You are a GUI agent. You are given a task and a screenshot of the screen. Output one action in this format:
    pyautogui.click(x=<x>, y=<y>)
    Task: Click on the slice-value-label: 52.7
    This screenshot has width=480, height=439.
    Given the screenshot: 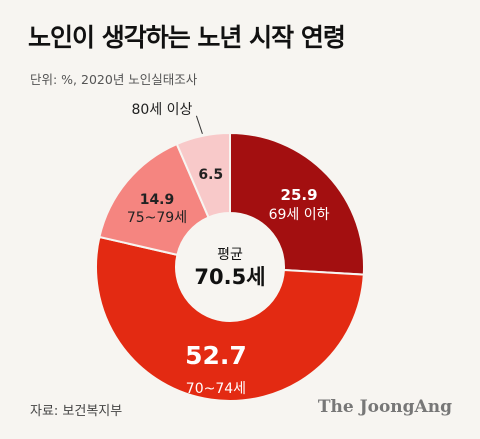 What is the action you would take?
    pyautogui.click(x=216, y=355)
    